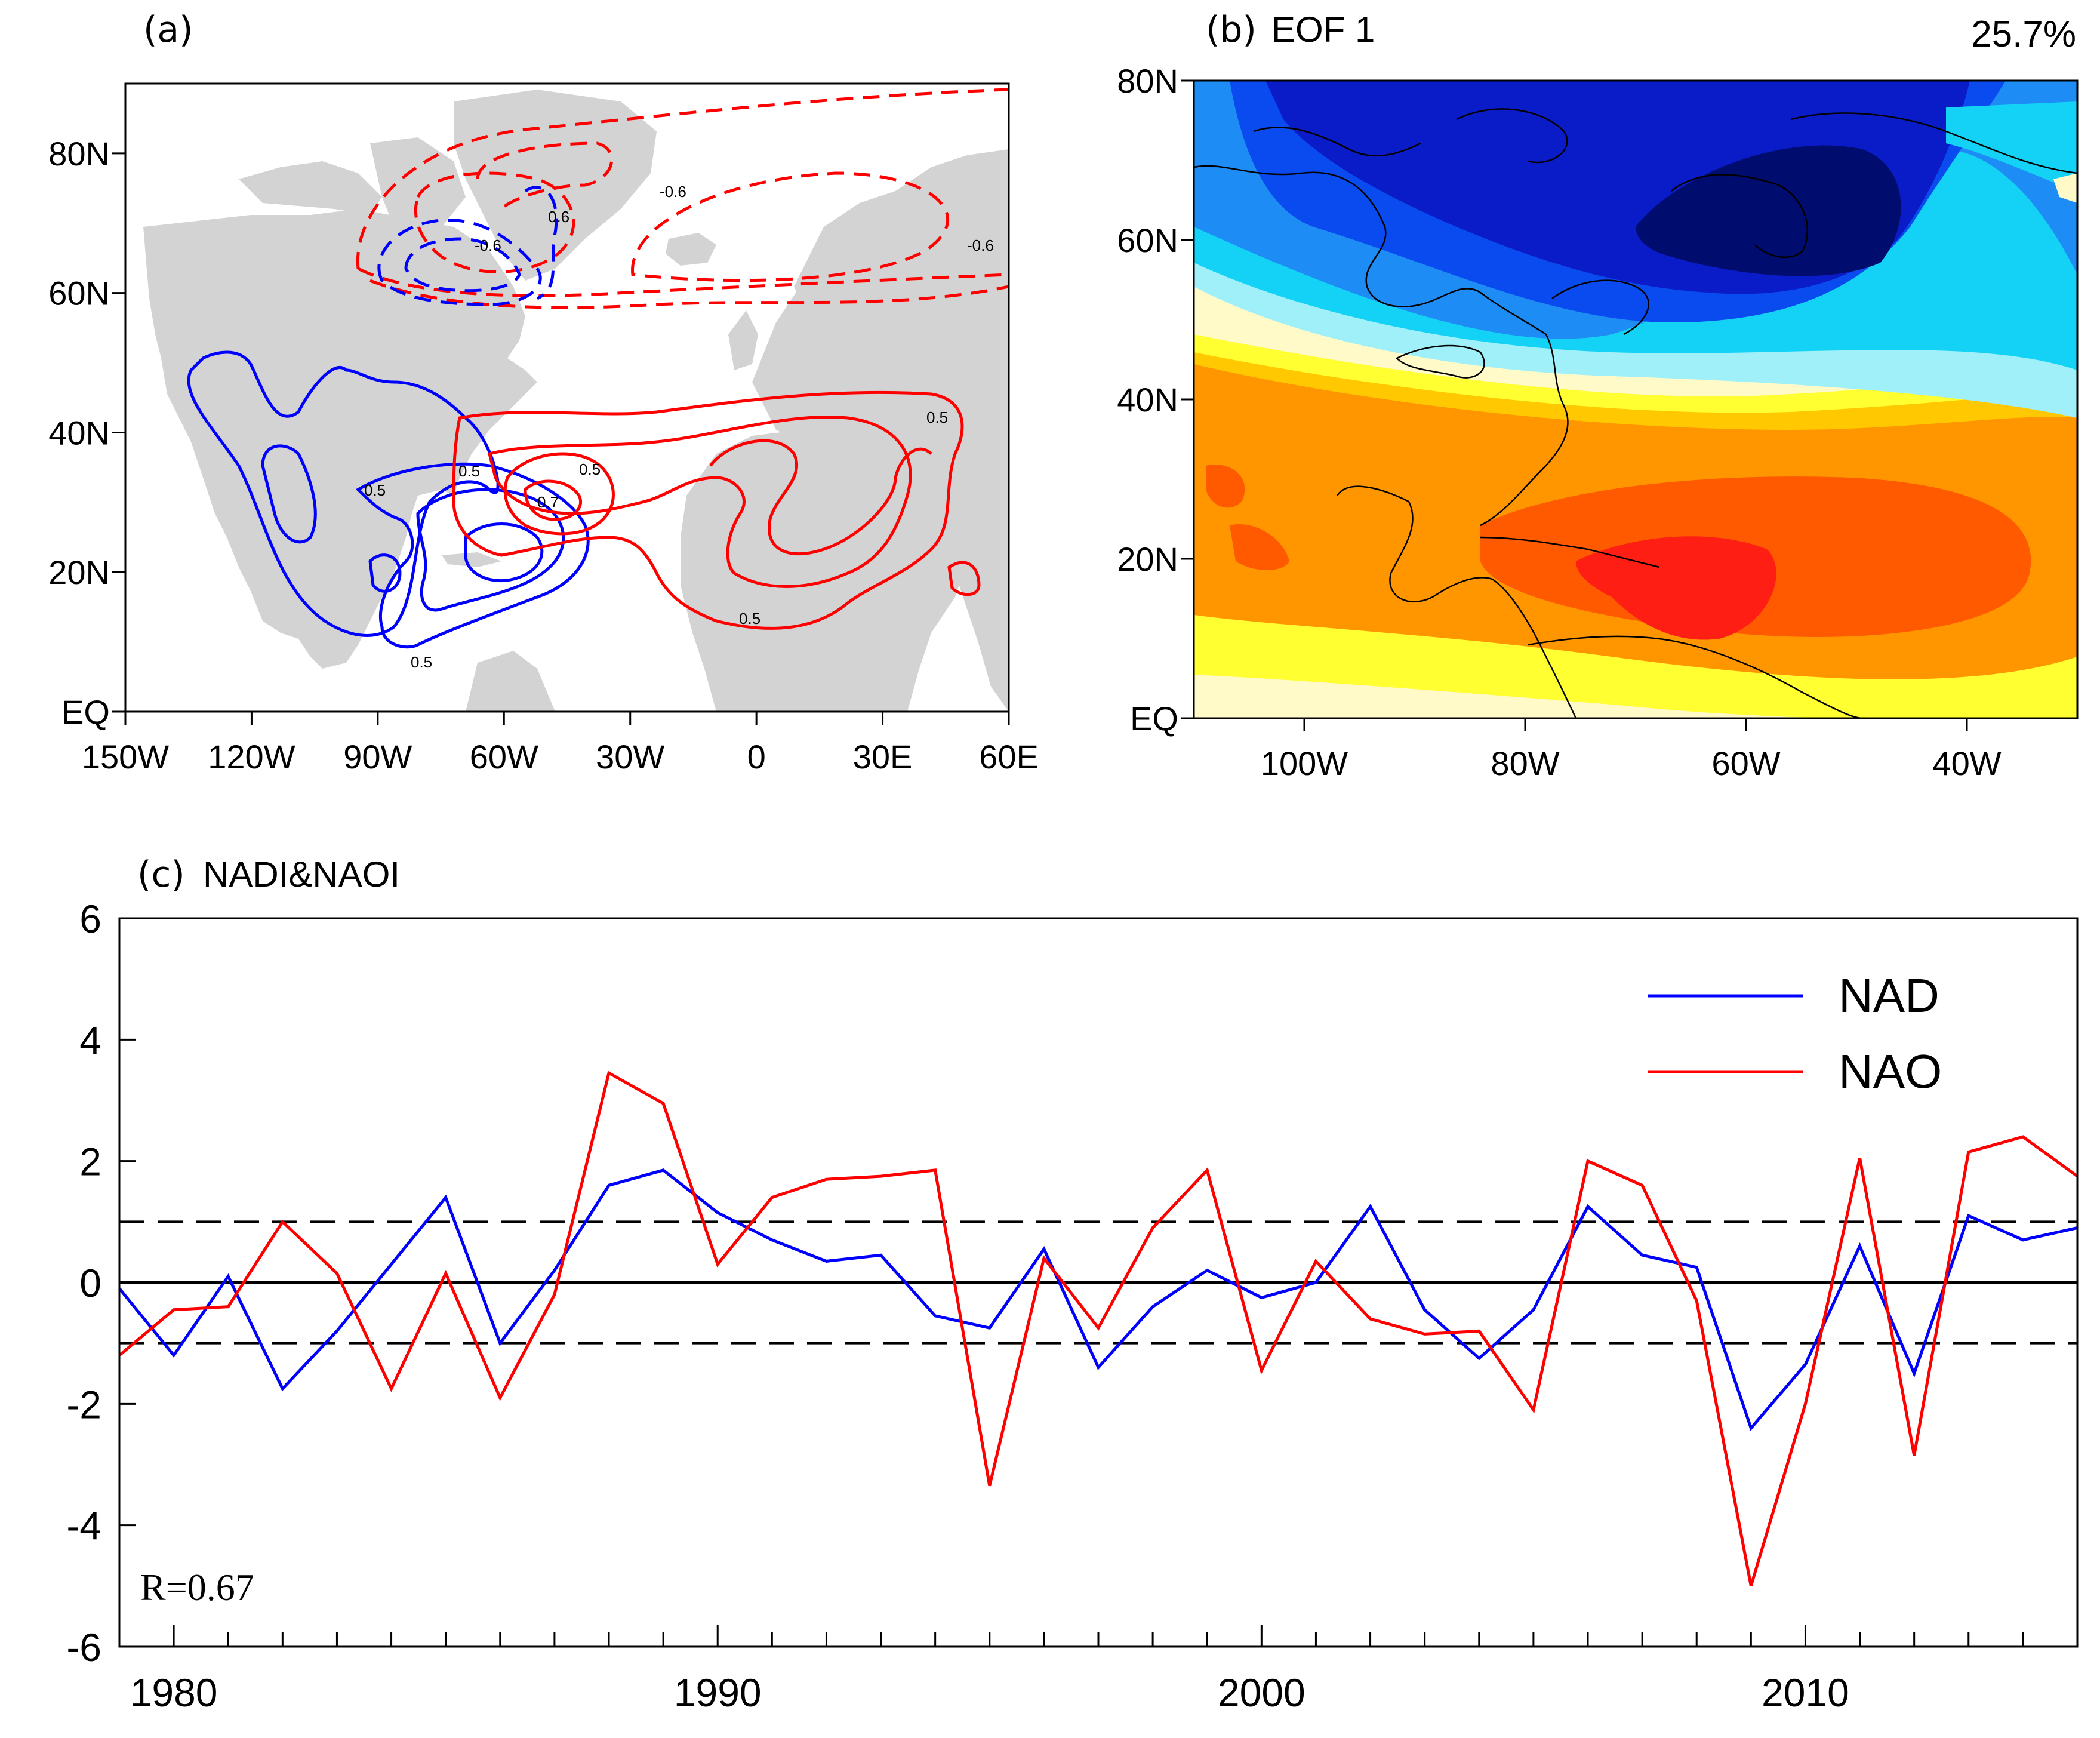 The height and width of the screenshot is (1738, 2100). What do you see at coordinates (718, 1693) in the screenshot?
I see `x-tick-label: 1990` at bounding box center [718, 1693].